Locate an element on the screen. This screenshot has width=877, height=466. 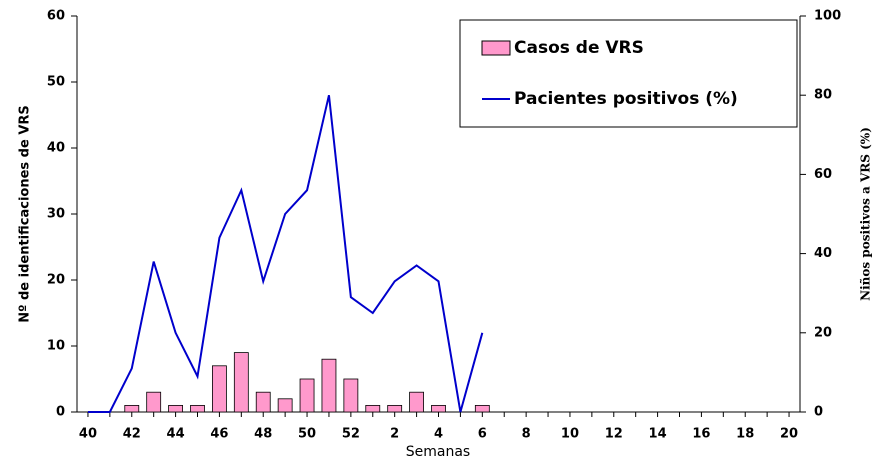
x-tick-label: 46 is located at coordinates (219, 434).